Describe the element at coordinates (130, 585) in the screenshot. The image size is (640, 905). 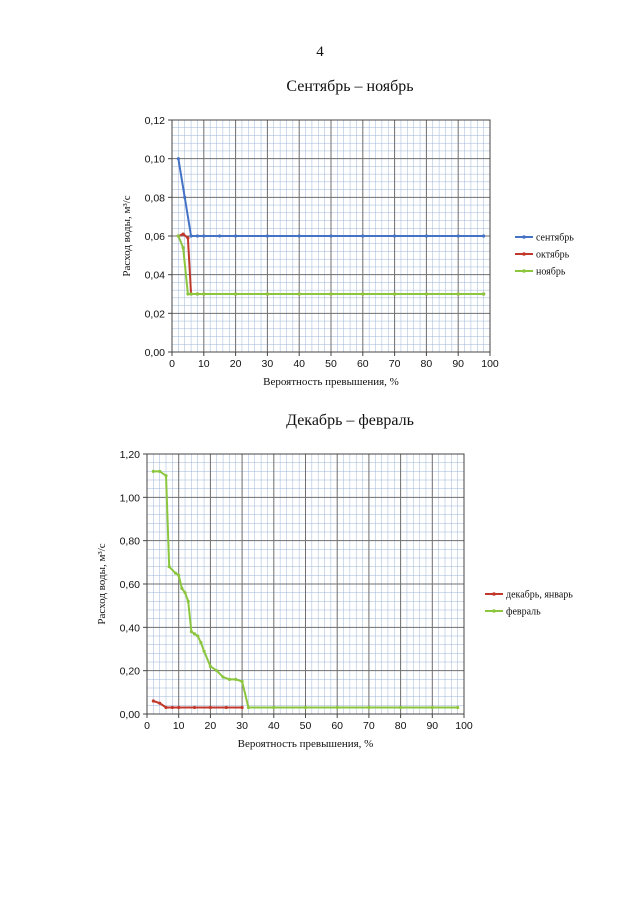
I see `y-tick-label: 0,60` at that location.